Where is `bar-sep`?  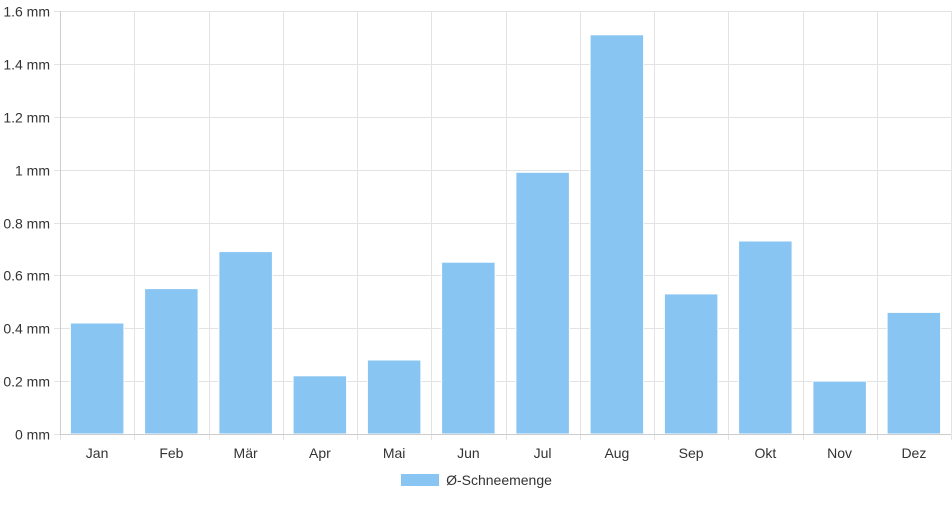
bar-sep is located at coordinates (691, 364).